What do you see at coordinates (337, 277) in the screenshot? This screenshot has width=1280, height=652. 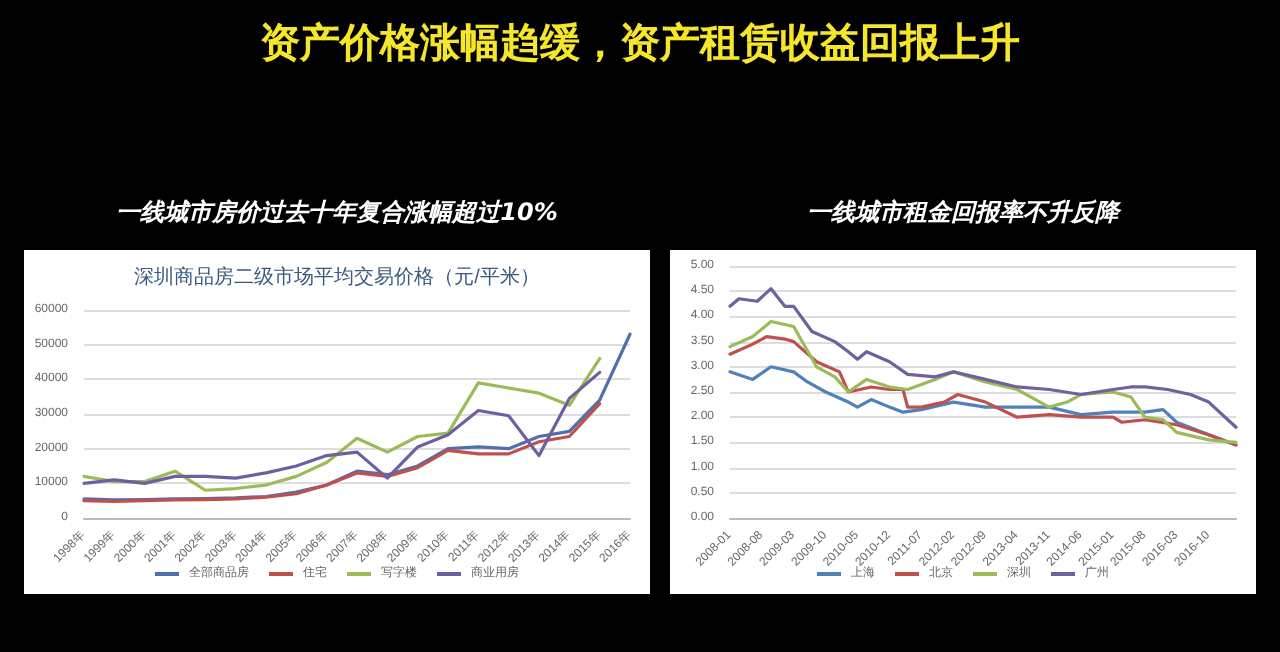 I see `chart-subtitle: 深圳商品房二级市场平均交易价格（元/平米）` at bounding box center [337, 277].